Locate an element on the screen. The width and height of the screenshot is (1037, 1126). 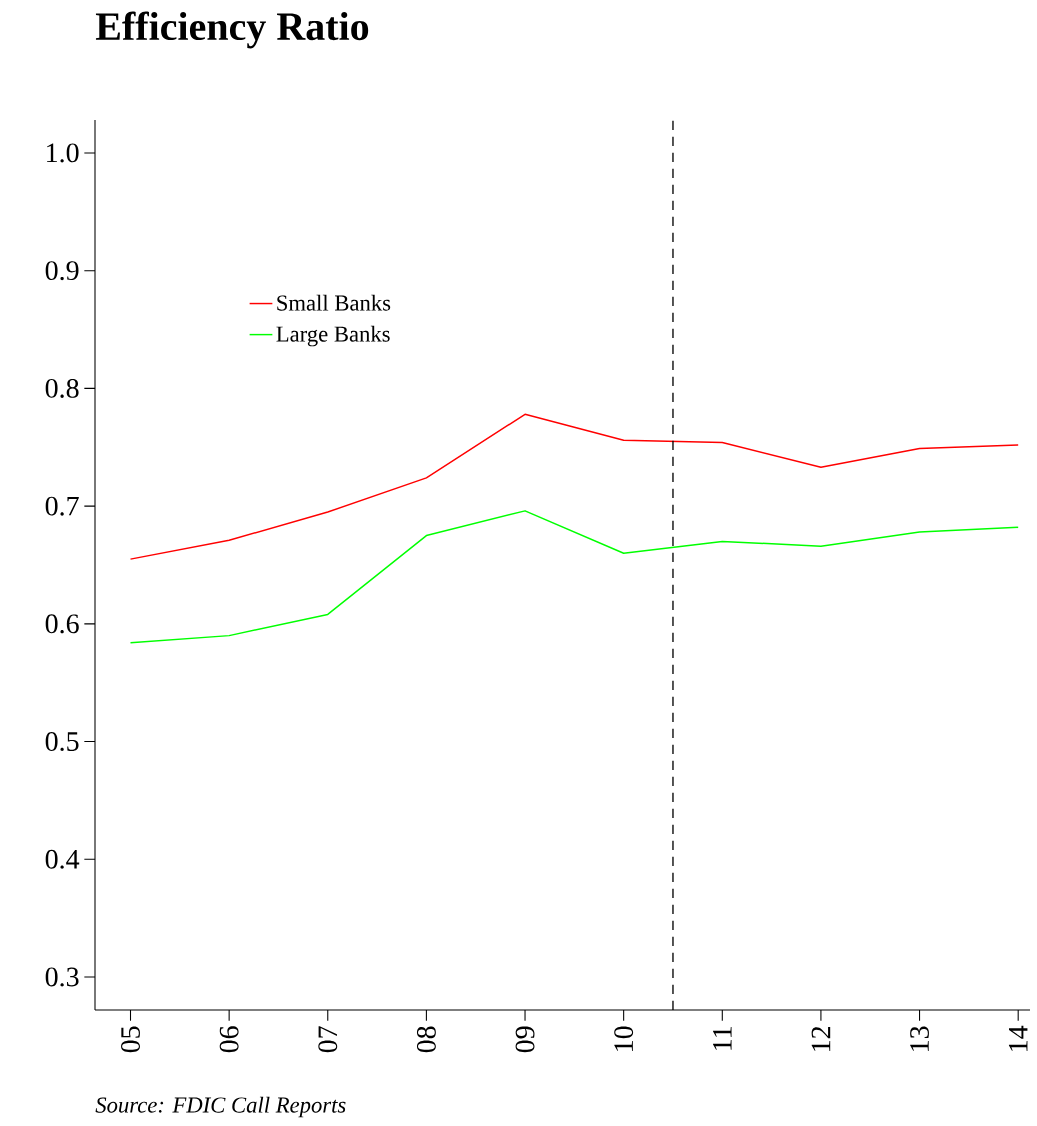
x-tick-label: 05 is located at coordinates (130, 1039).